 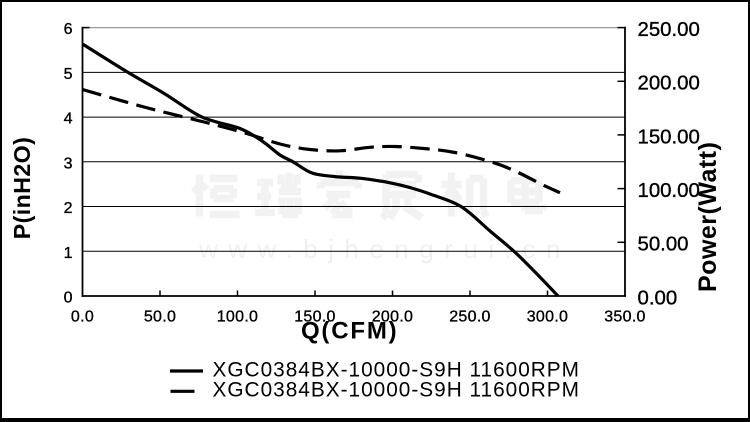 What do you see at coordinates (22, 188) in the screenshot?
I see `svg-text: P(inH2O)` at bounding box center [22, 188].